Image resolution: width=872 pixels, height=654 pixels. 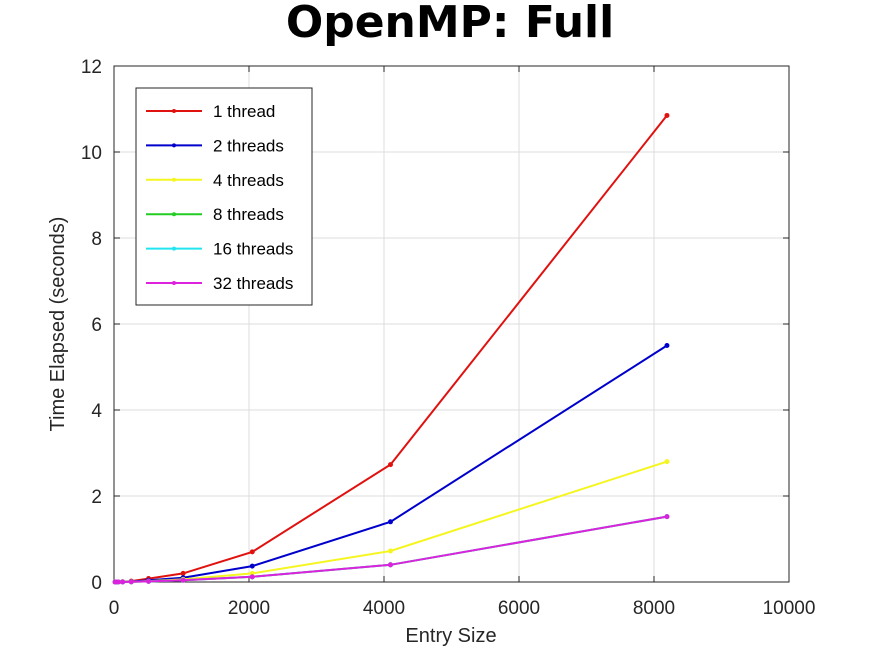 What do you see at coordinates (789, 608) in the screenshot?
I see `x-tick-label: 10000` at bounding box center [789, 608].